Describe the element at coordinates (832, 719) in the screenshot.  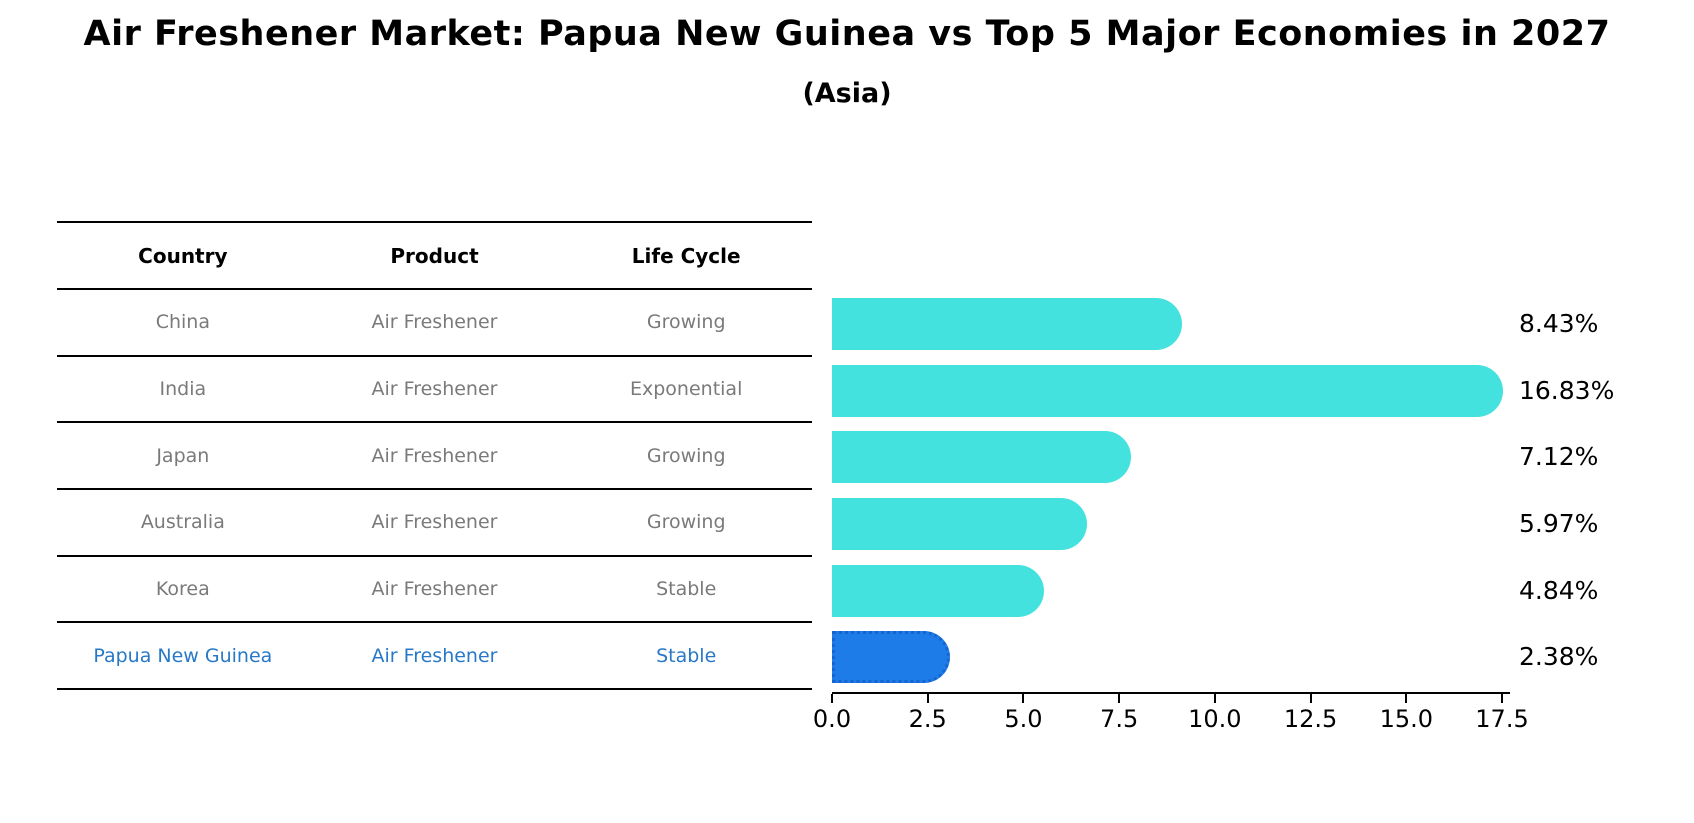
I see `x-axis-tick-label: 0.0` at that location.